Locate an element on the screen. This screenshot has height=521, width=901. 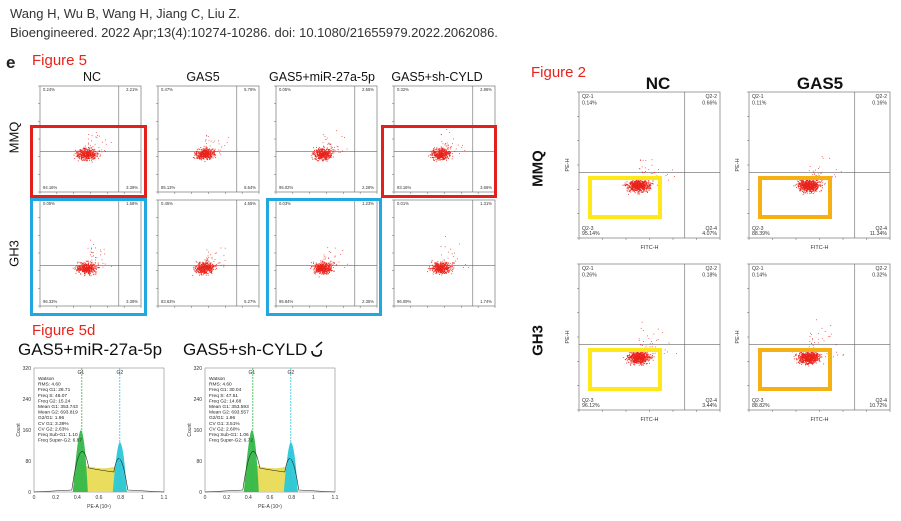
stat-line: Freq G1: 28.71 is located at coordinates (54, 390).